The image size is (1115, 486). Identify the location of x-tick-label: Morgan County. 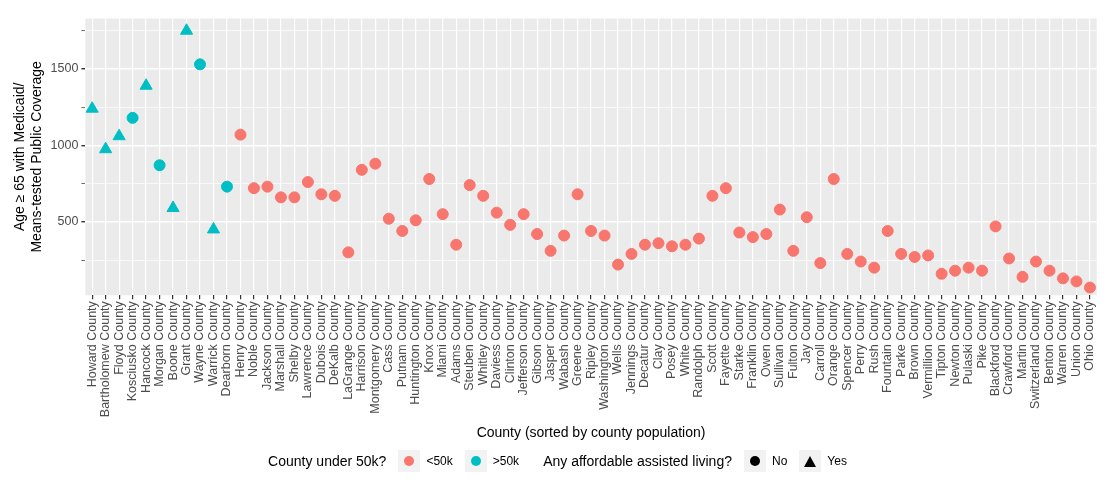
(159, 343).